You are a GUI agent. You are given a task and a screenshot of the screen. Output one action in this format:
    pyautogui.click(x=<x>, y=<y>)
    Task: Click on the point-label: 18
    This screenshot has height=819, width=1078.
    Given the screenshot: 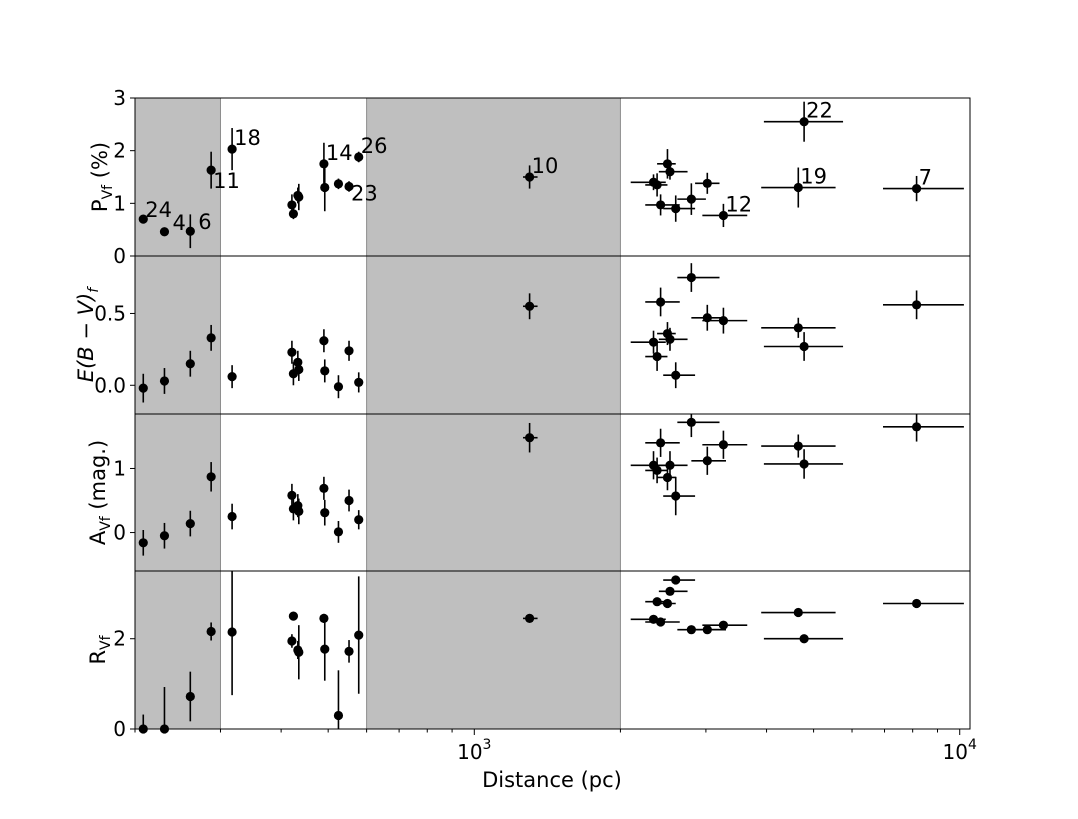 What is the action you would take?
    pyautogui.click(x=247, y=138)
    